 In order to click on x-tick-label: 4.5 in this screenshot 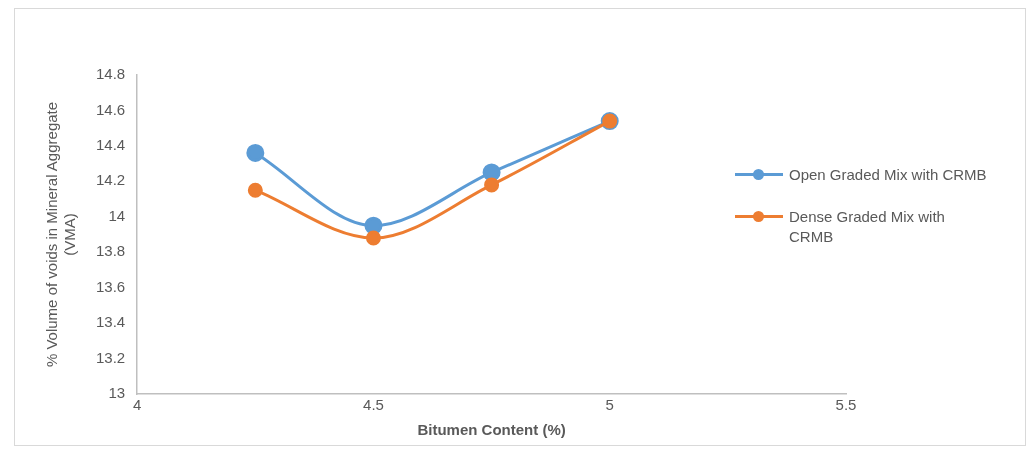, I will do `click(373, 405)`.